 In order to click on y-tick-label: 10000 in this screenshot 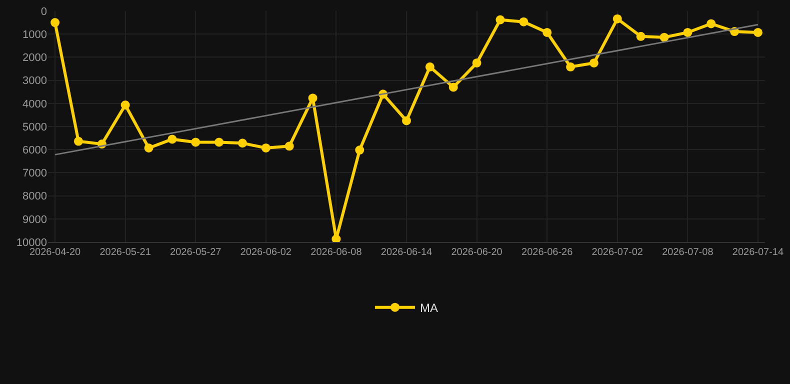, I will do `click(31, 242)`.